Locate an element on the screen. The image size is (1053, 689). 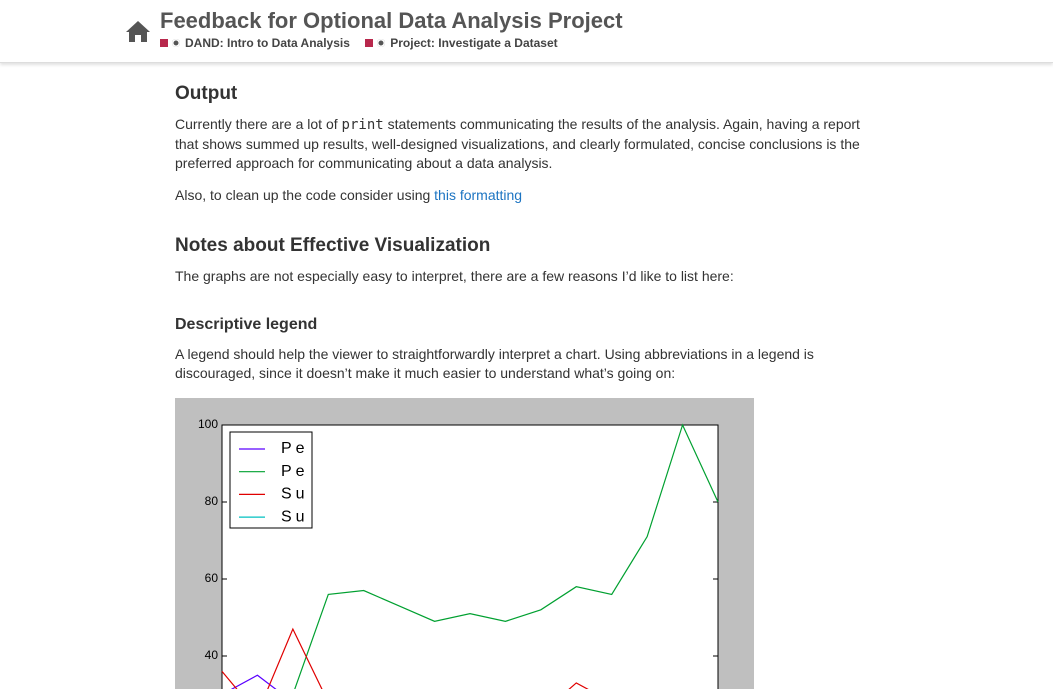
home-icon is located at coordinates (138, 31).